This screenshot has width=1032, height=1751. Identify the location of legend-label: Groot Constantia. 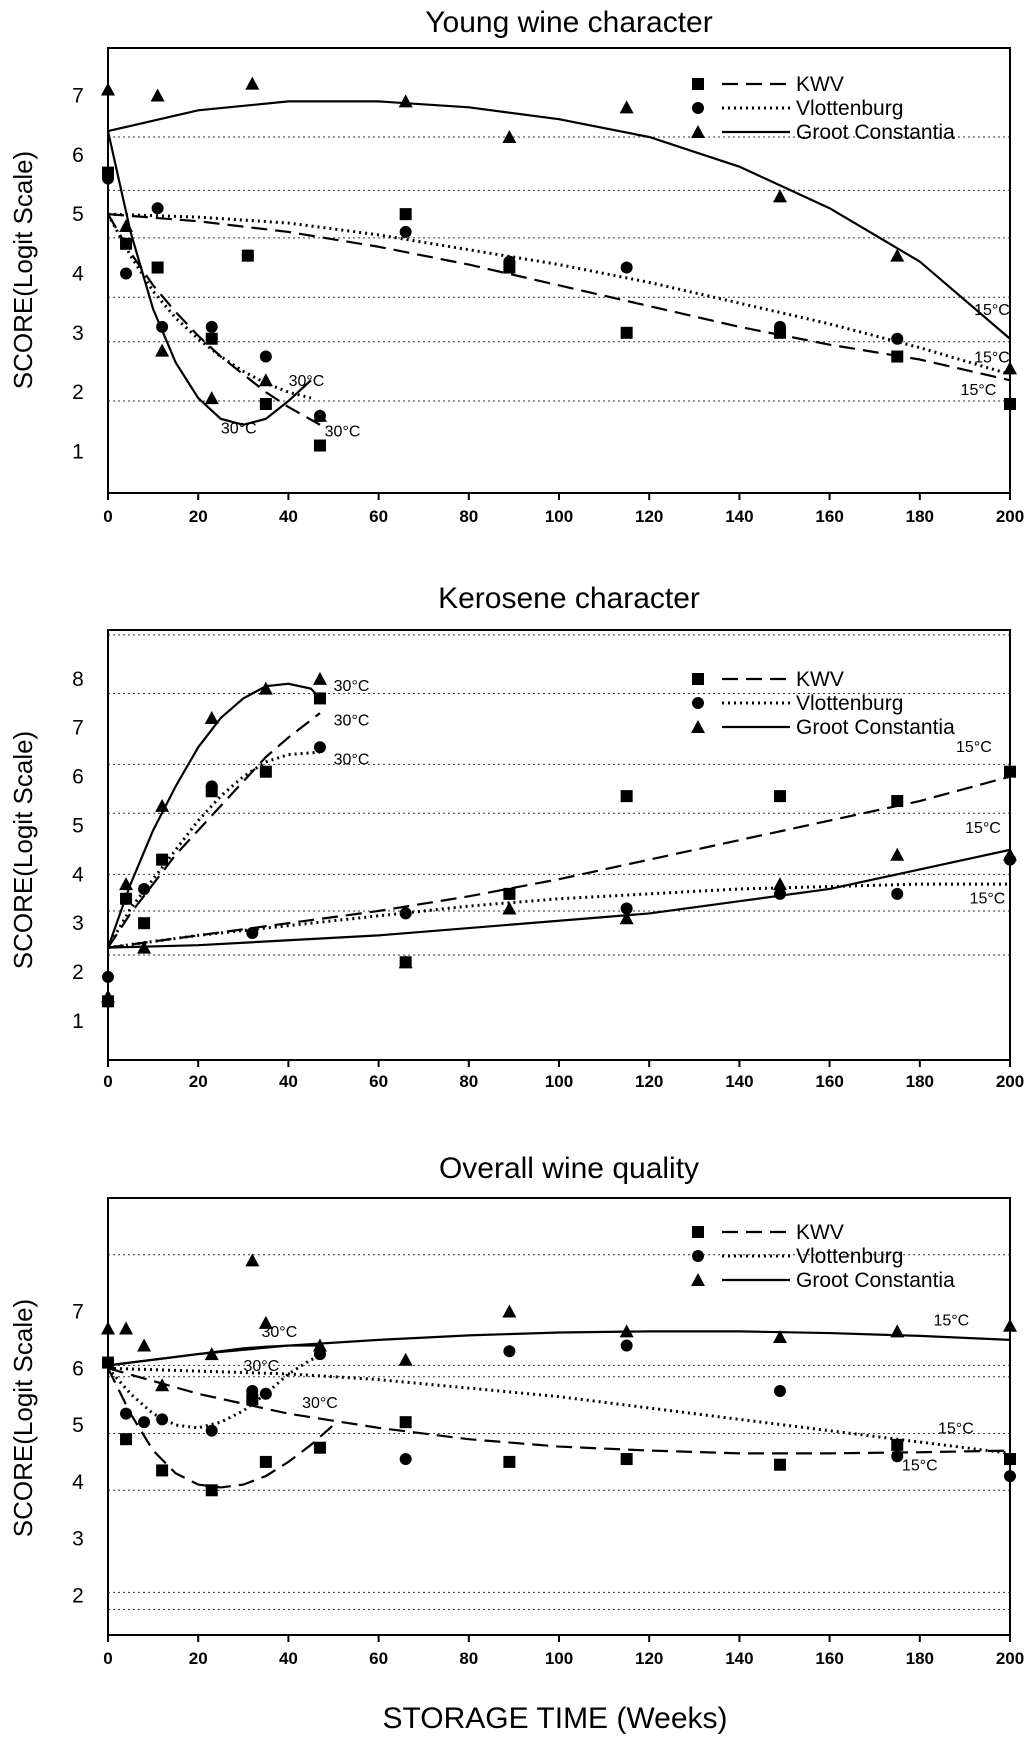
(875, 1280).